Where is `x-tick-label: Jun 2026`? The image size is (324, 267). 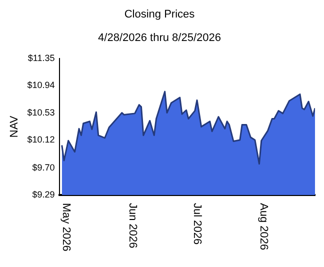 x-tick-label: Jun 2026 is located at coordinates (132, 225).